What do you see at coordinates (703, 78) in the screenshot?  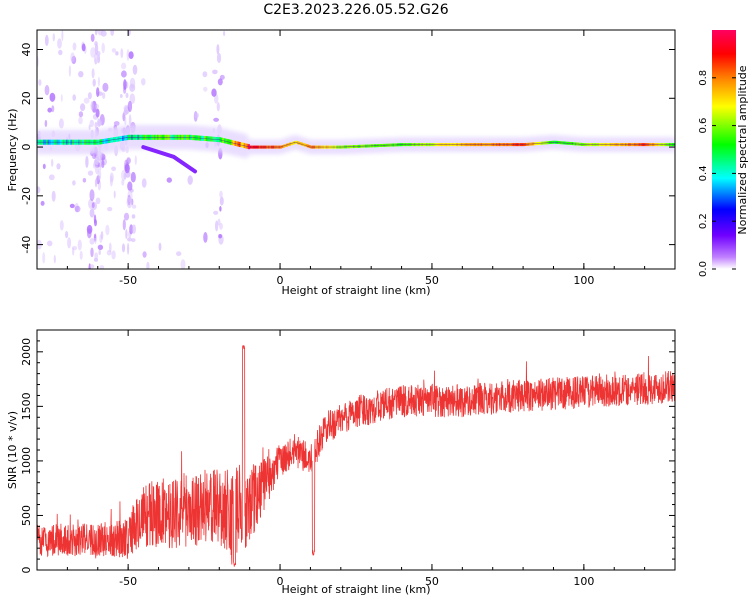 I see `colorbar-tick-label: 0.8` at bounding box center [703, 78].